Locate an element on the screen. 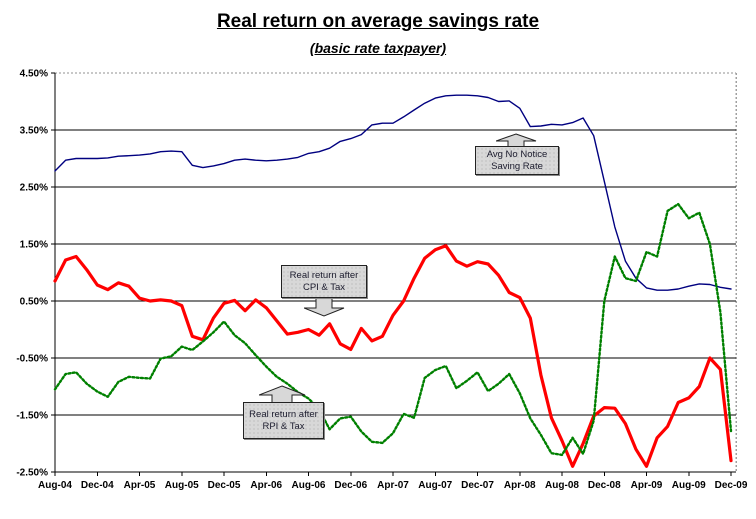 The width and height of the screenshot is (756, 519). y-tick-label: -1.50% is located at coordinates (32, 416).